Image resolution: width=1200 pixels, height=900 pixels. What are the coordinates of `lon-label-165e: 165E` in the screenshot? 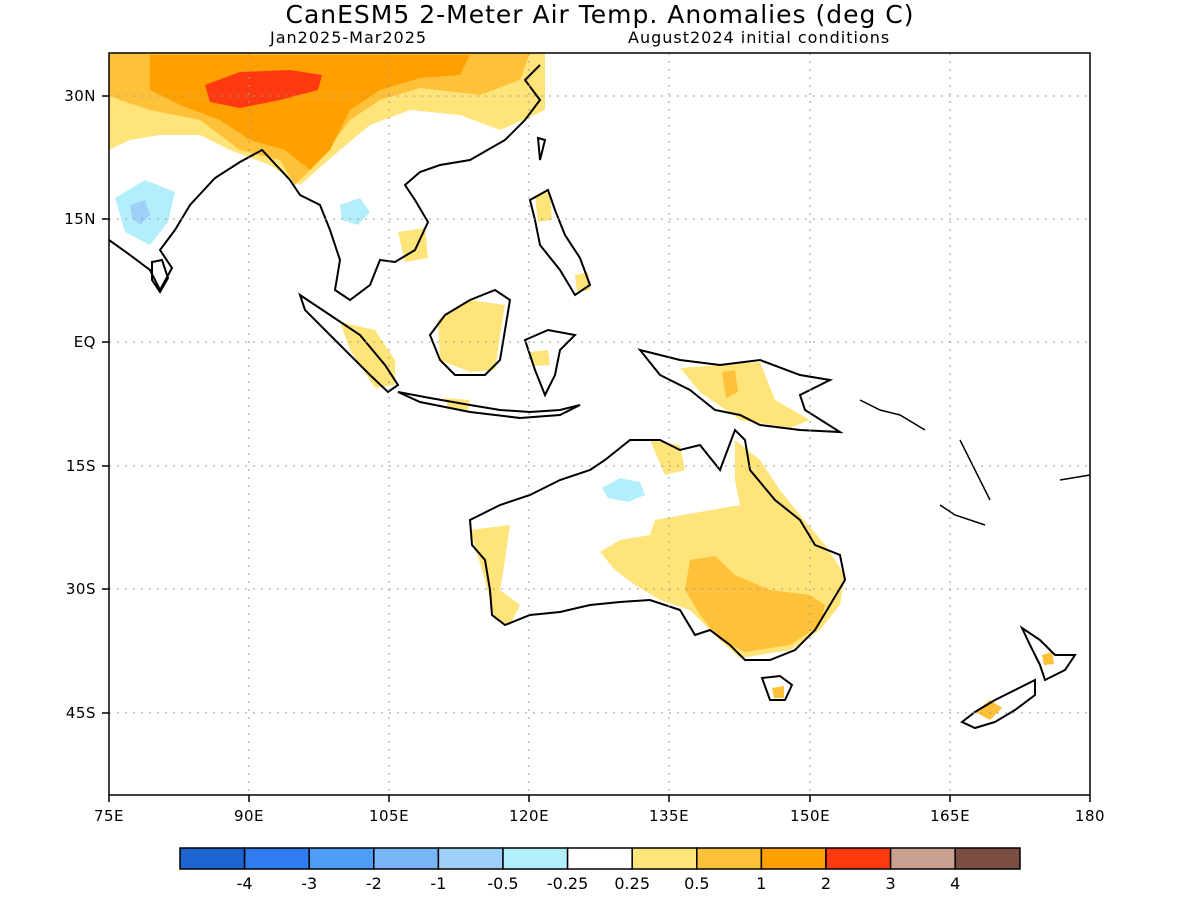 It's located at (950, 816).